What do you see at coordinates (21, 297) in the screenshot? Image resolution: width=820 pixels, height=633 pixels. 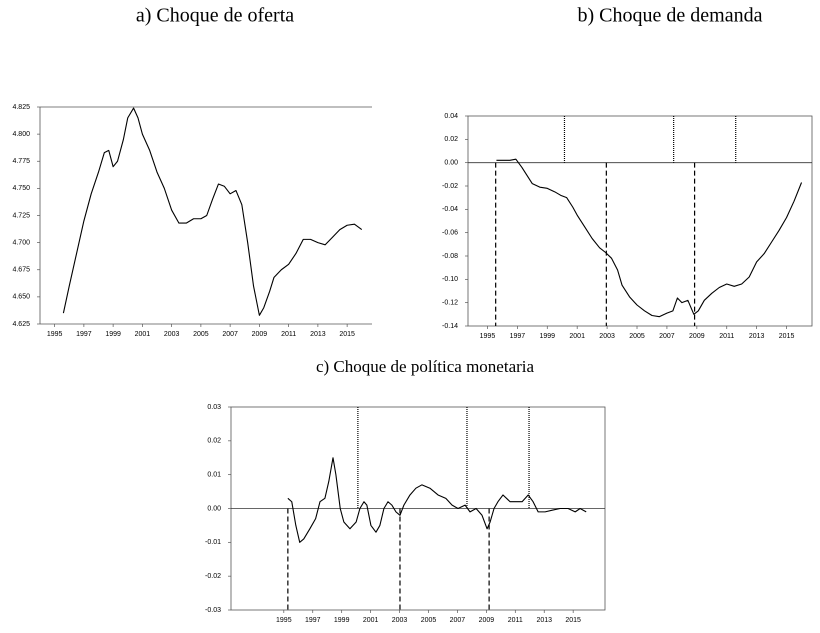 I see `y-tick-label: 4.650` at bounding box center [21, 297].